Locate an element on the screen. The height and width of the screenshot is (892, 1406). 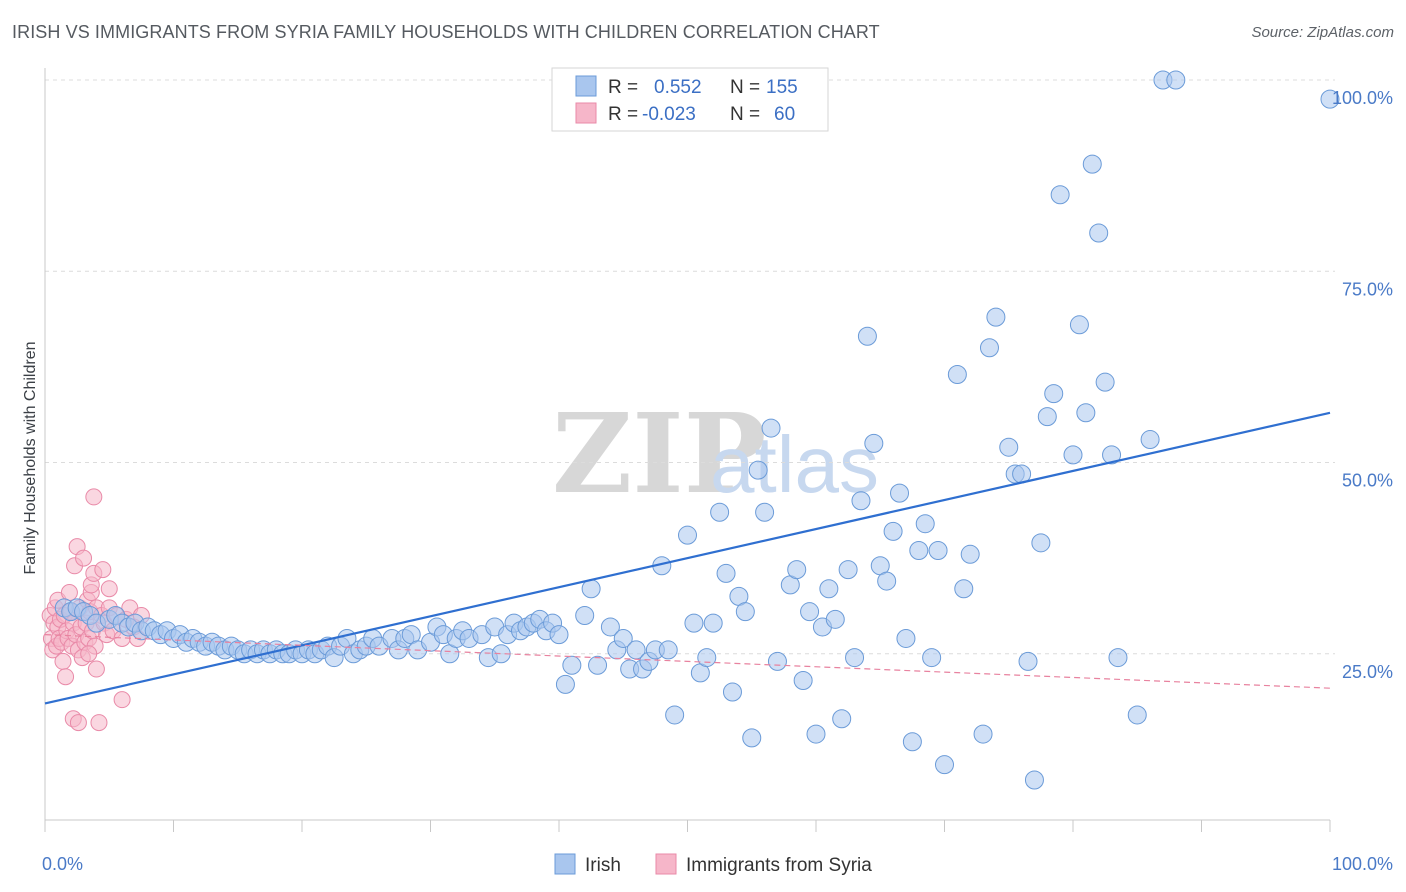
legend-r-value-syria: -0.023 is located at coordinates (669, 114).